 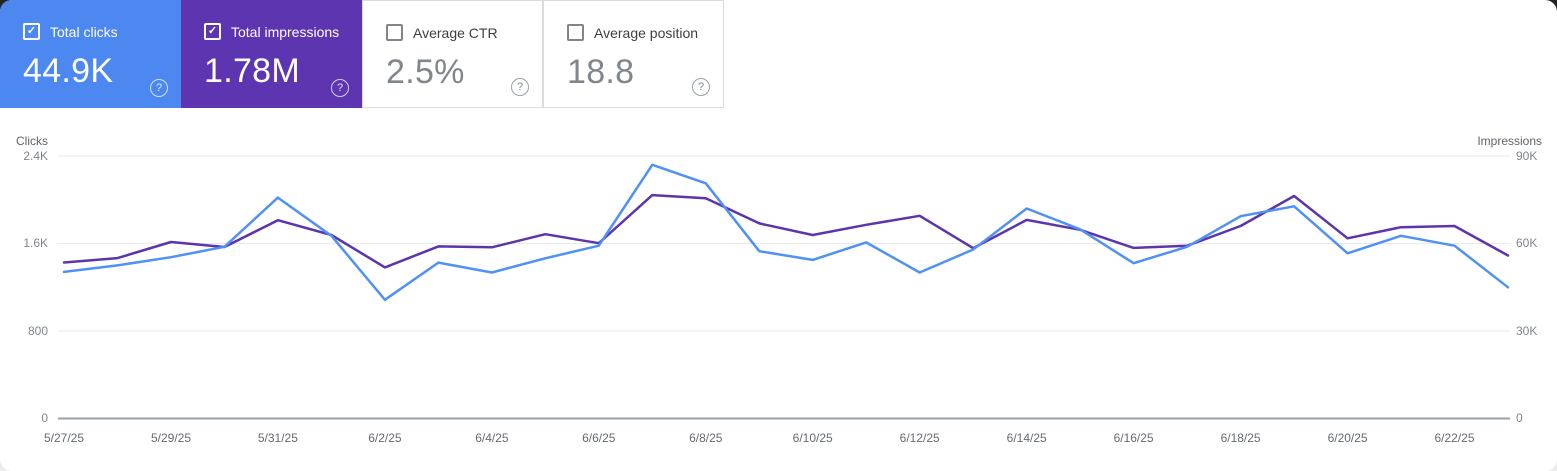 What do you see at coordinates (385, 438) in the screenshot?
I see `x-axis-label: 6/2/25` at bounding box center [385, 438].